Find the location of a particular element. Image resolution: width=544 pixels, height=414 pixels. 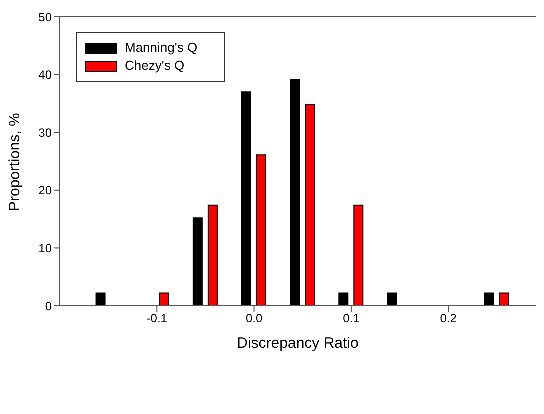

x-tick-label: 0.2 is located at coordinates (449, 319).